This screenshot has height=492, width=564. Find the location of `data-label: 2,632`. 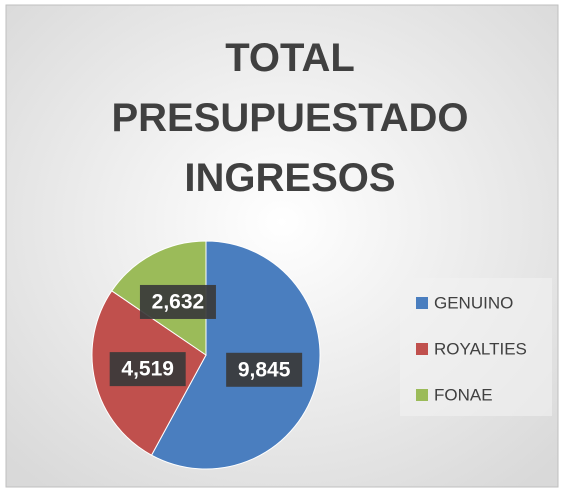

data-label: 2,632 is located at coordinates (178, 302).